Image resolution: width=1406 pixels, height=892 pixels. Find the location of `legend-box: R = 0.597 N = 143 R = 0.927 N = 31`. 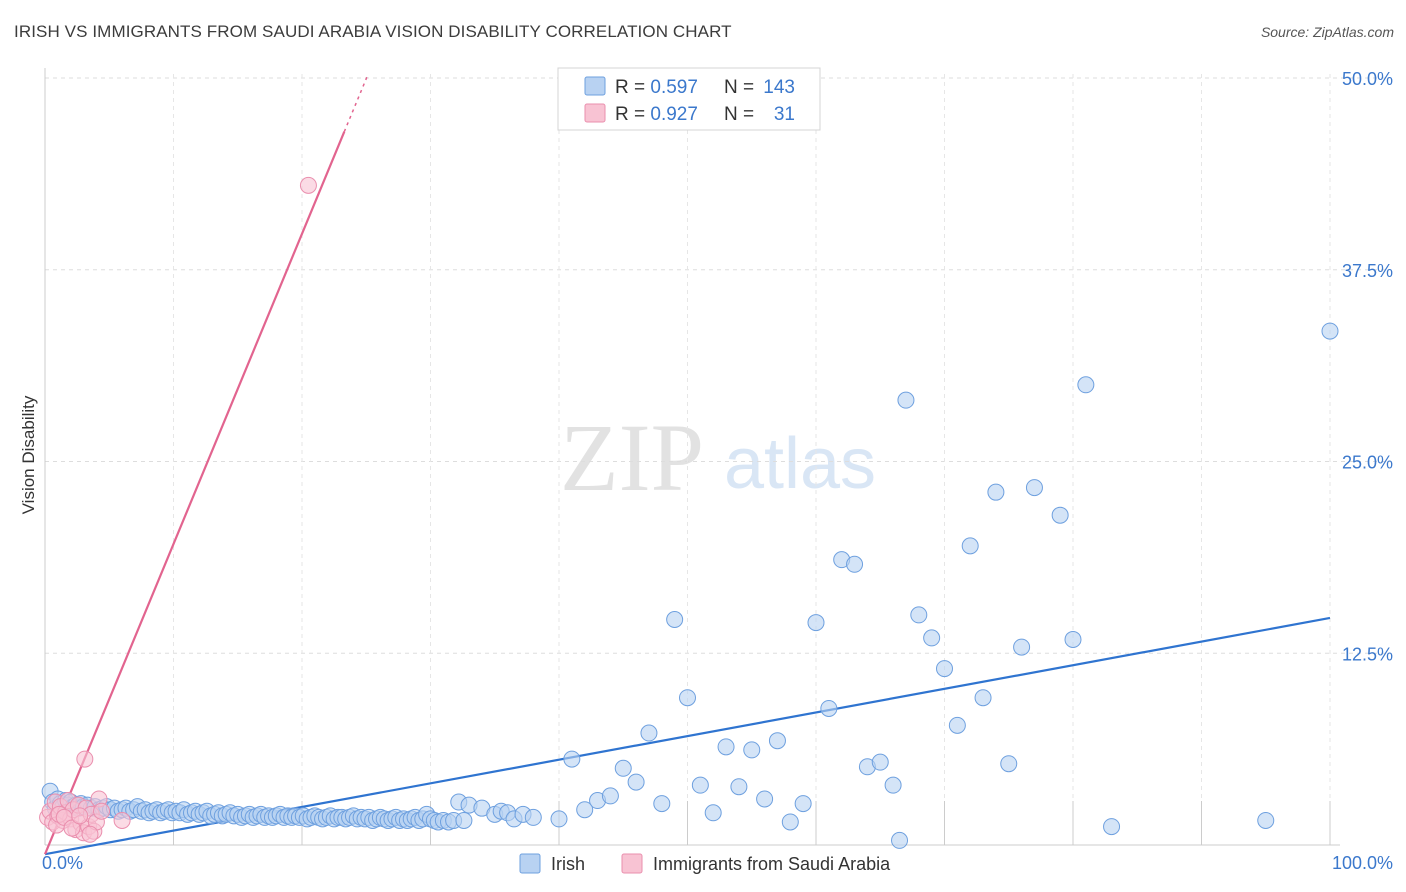

legend-box: R = 0.597 N = 143 R = 0.927 N = 31 is located at coordinates (689, 99).